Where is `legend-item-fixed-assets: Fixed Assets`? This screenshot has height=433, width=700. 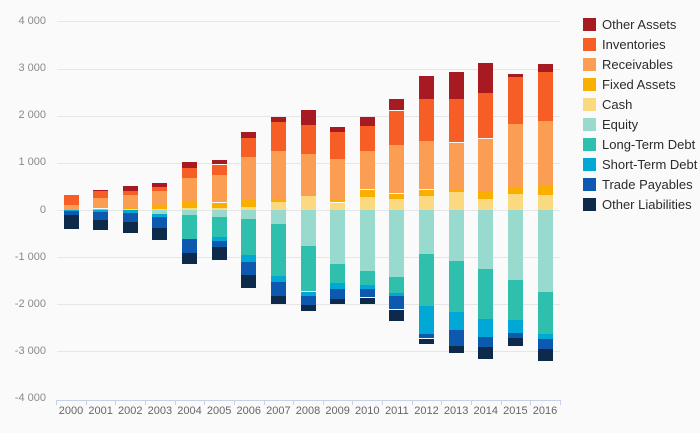
legend-item-fixed-assets: Fixed Assets is located at coordinates (629, 84).